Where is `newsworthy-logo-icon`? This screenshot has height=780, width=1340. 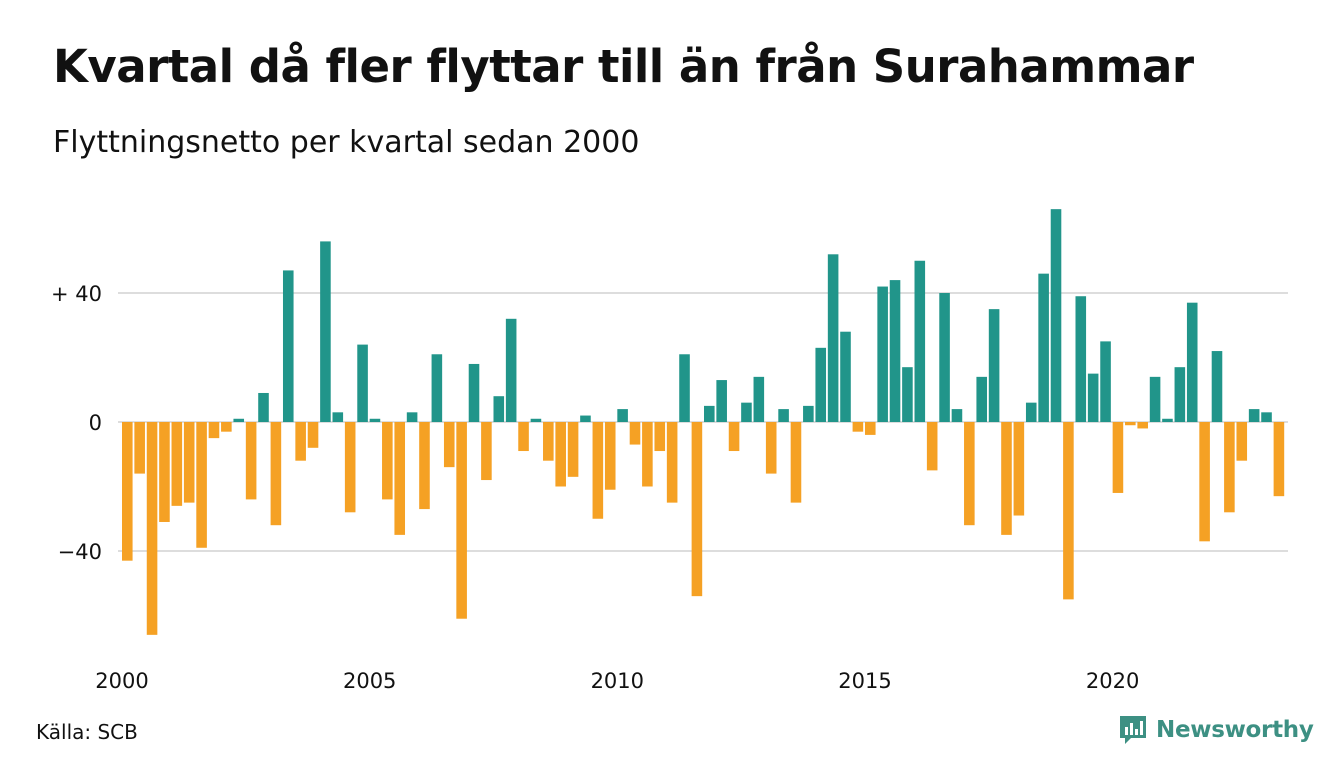 newsworthy-logo-icon is located at coordinates (1133, 730).